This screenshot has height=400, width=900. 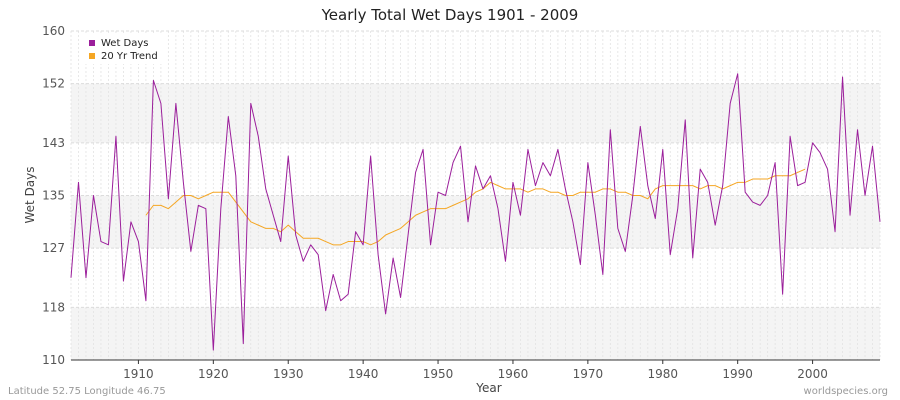 I want to click on x-tick-label: 1960, so click(x=513, y=374).